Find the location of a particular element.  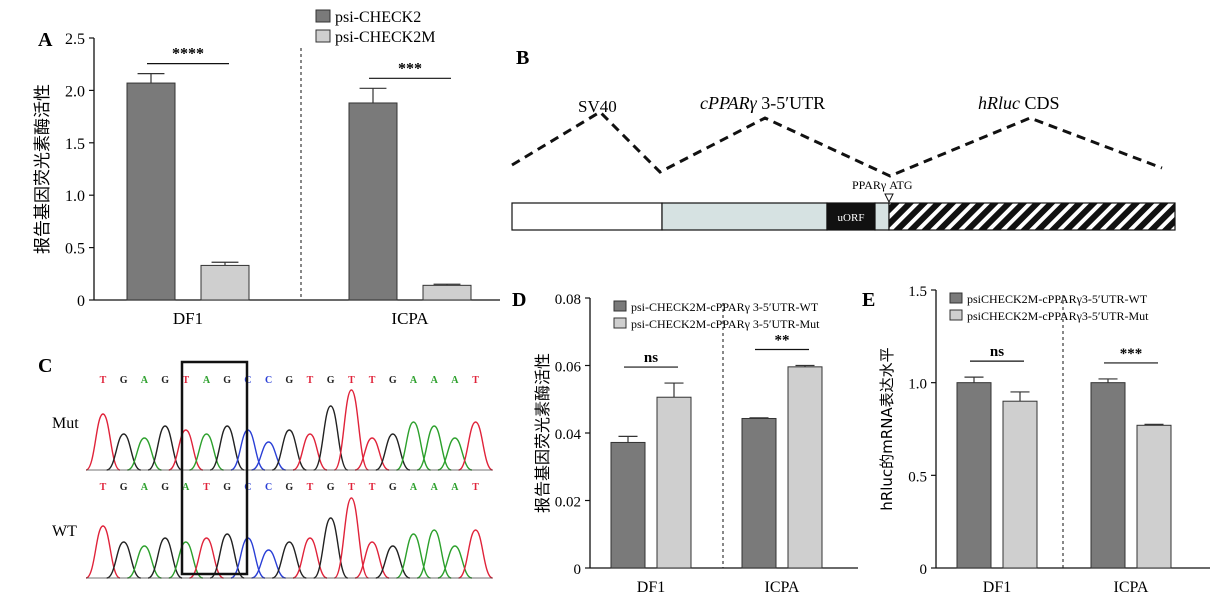

panel-a-legend-entry: psi-CHECK2M is located at coordinates (385, 37).